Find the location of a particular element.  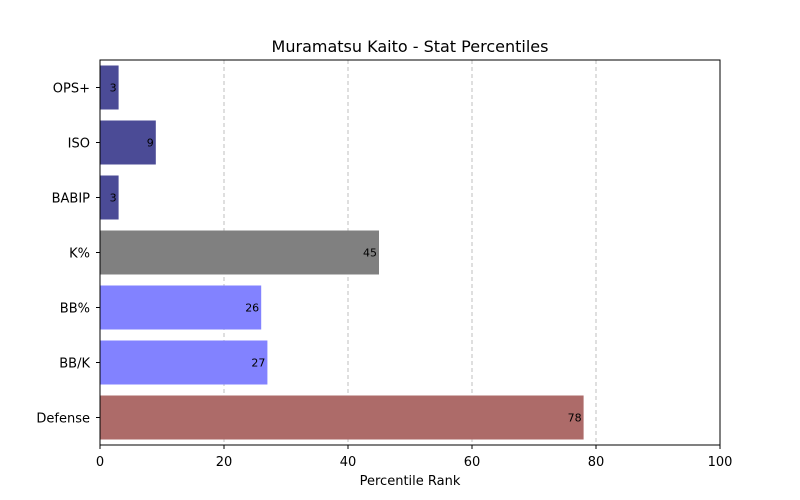

data-label: 26 is located at coordinates (252, 308).